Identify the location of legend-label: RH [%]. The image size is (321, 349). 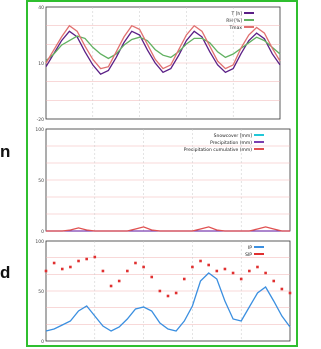
(234, 21).